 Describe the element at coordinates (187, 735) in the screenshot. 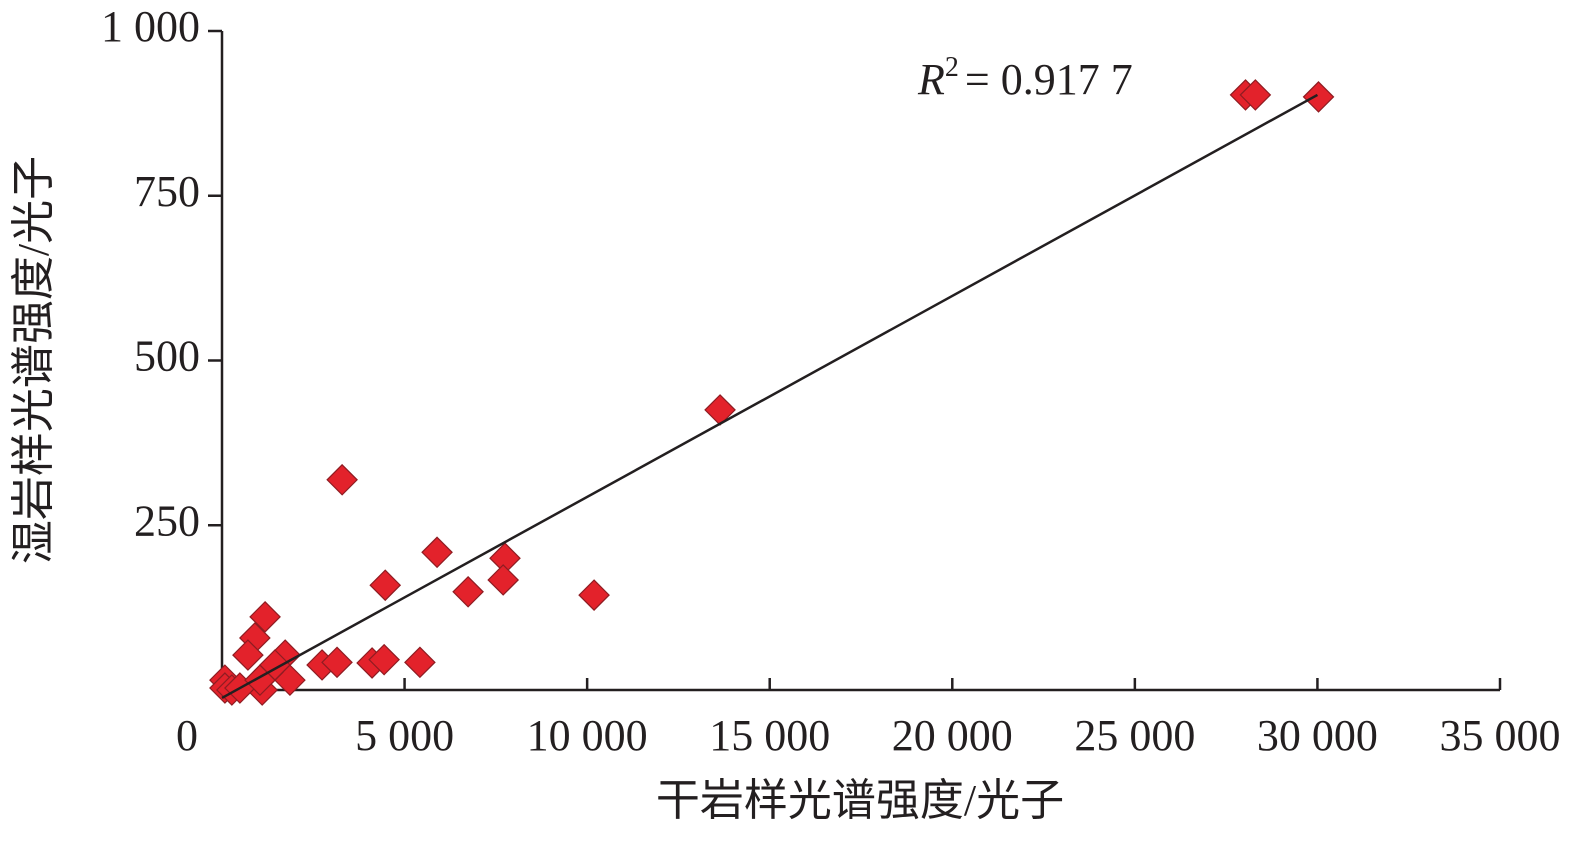

I see `x-tick-label: 0` at that location.